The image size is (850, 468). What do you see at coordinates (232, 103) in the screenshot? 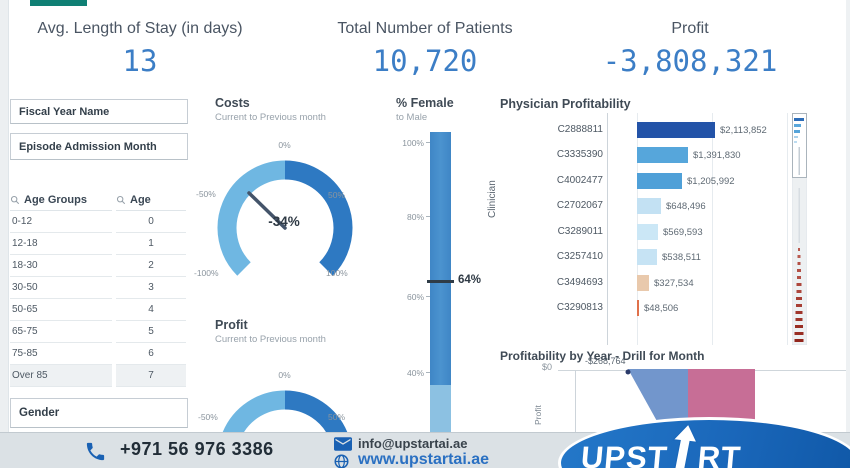
I see `costs-gauge-title: Costs` at bounding box center [232, 103].